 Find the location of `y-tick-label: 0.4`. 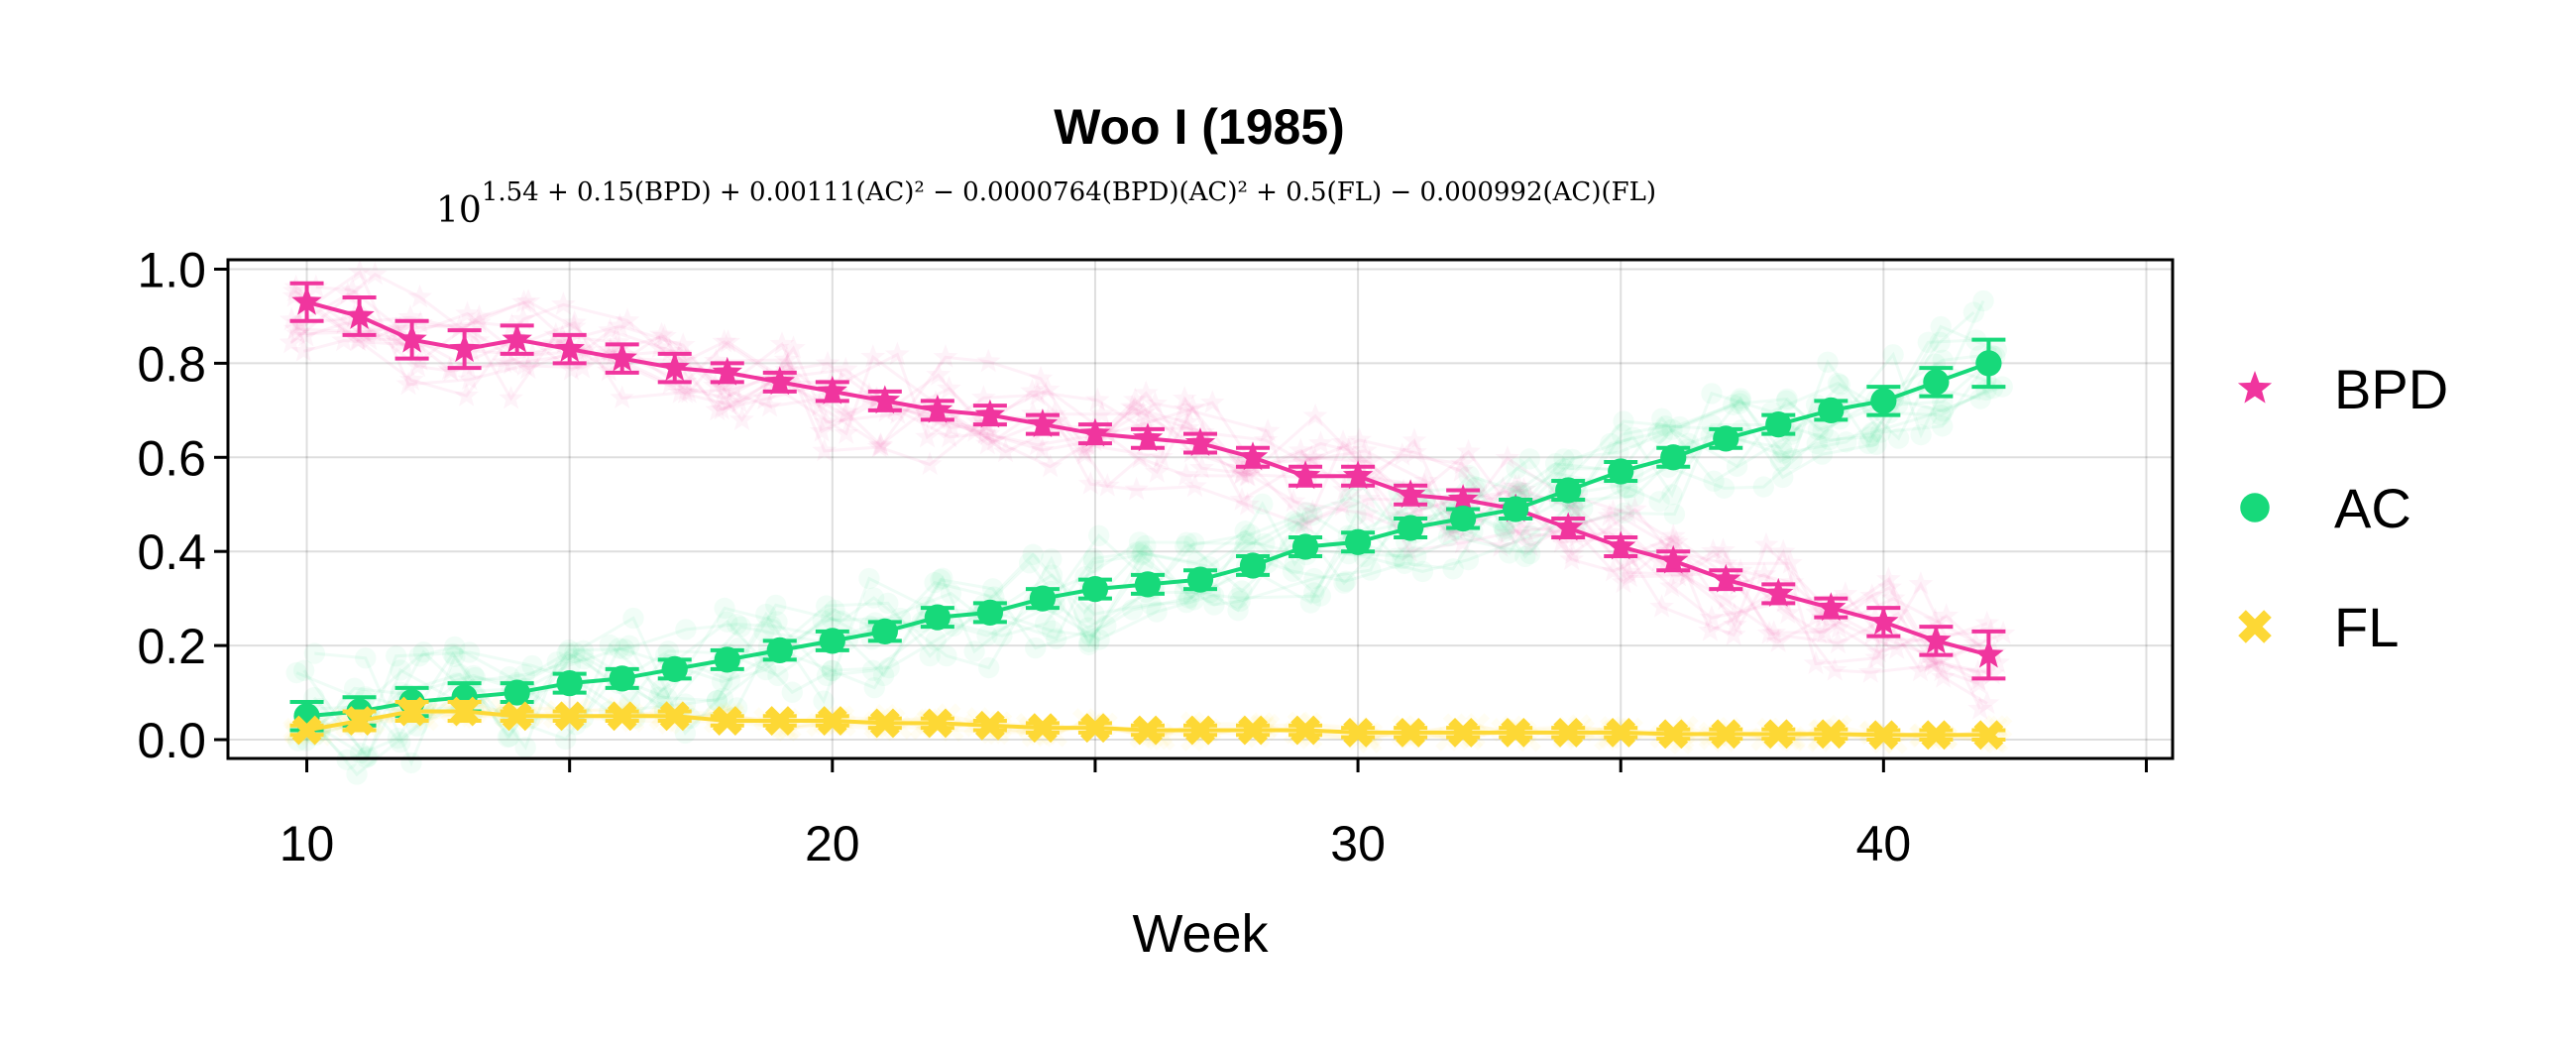

y-tick-label: 0.4 is located at coordinates (171, 552).